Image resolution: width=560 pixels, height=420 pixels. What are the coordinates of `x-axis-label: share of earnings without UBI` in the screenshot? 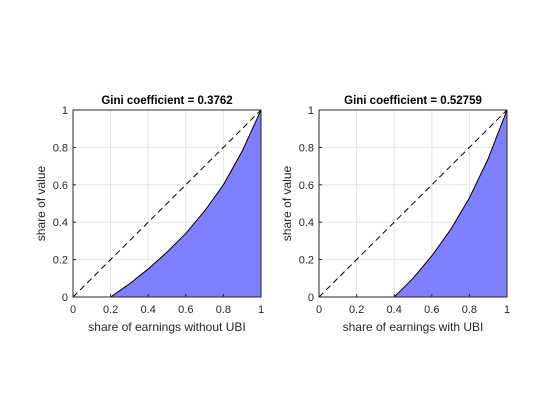 It's located at (166, 327).